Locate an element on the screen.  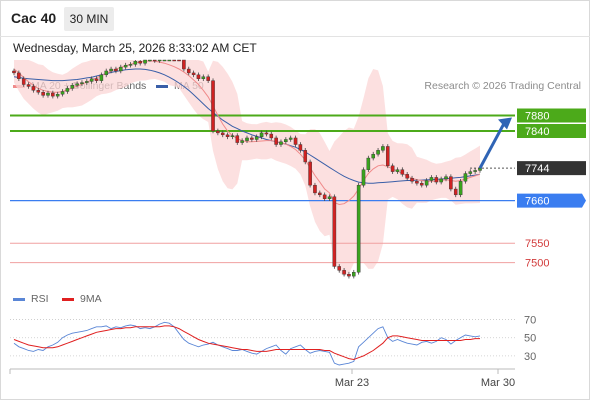
x-tick-label: Mar 30 is located at coordinates (498, 383).